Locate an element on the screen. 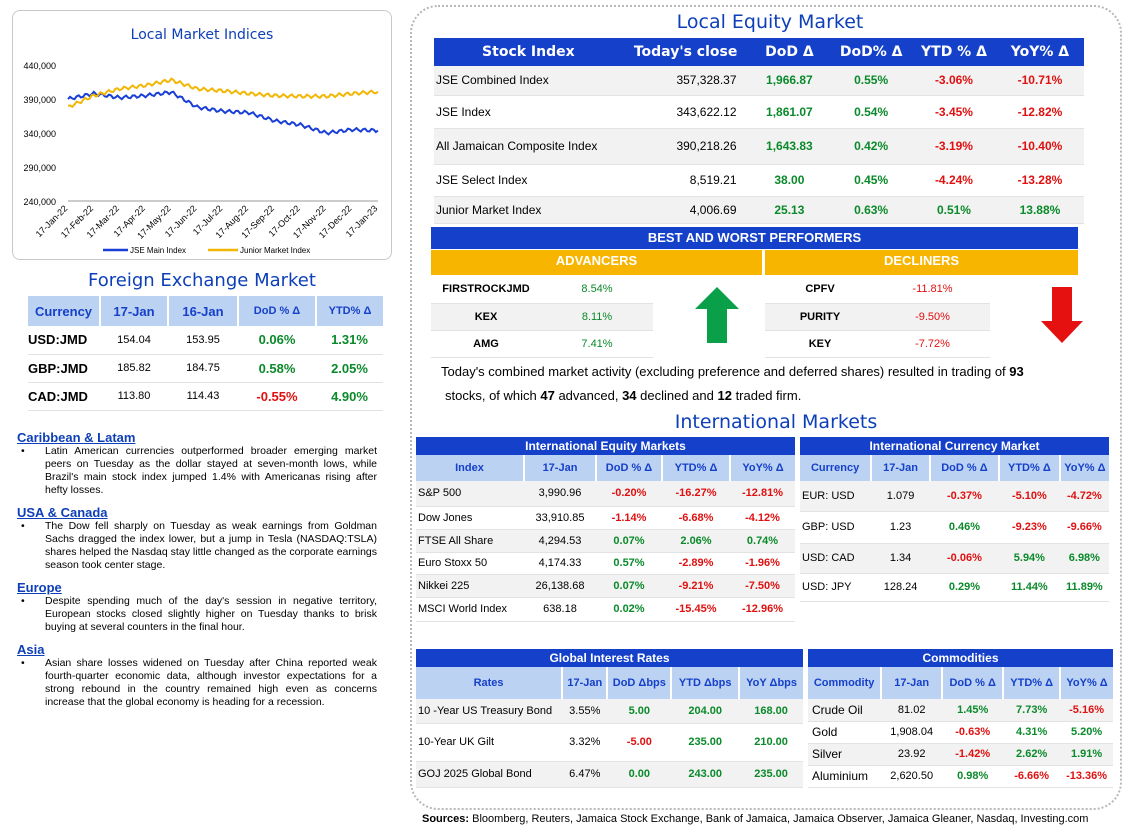 Image resolution: width=1147 pixels, height=837 pixels. equity-row: Nikkei 225 26,138.68 0.07% -9.21% -7.50% is located at coordinates (605, 586).